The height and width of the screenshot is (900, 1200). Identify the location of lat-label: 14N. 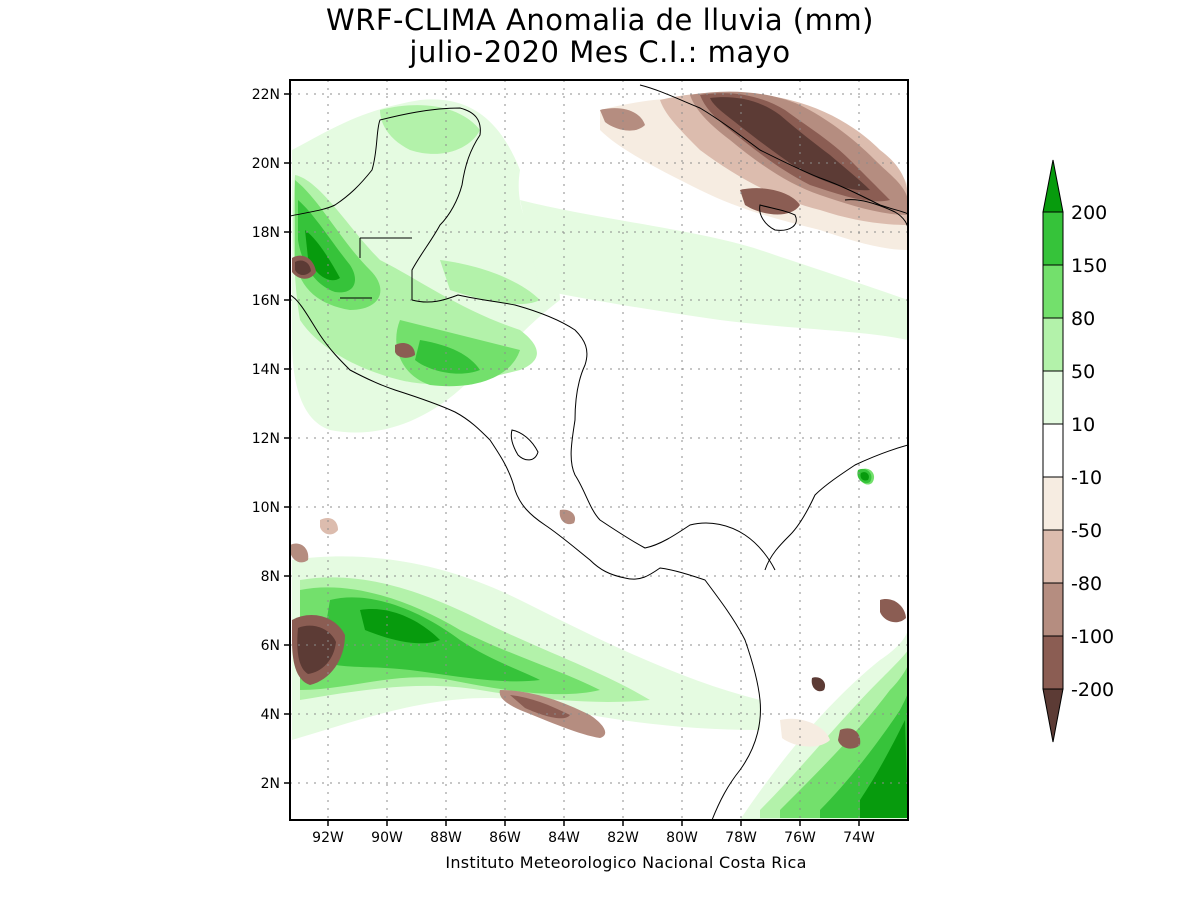
(266, 370).